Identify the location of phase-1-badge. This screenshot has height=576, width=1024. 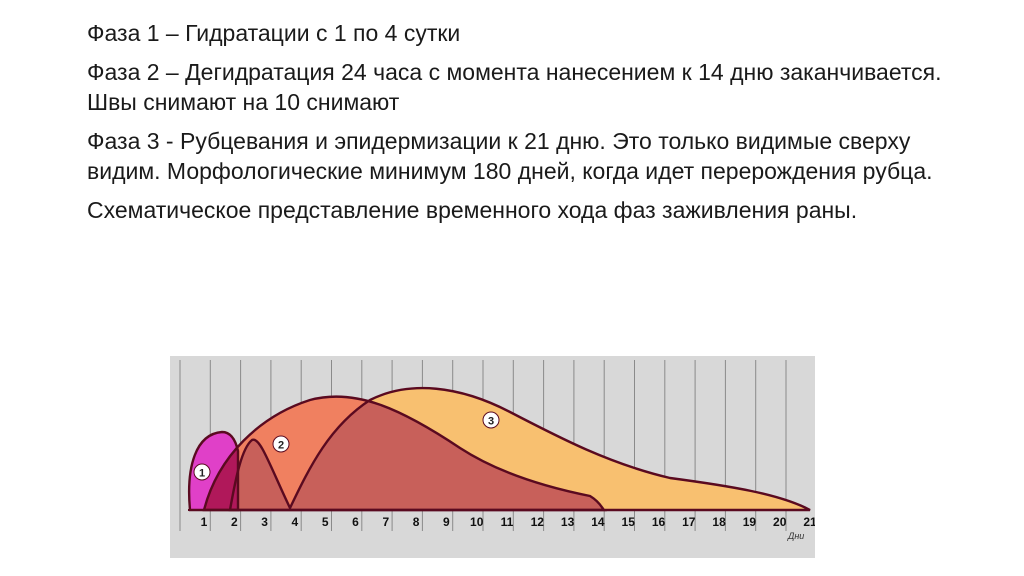
(202, 472).